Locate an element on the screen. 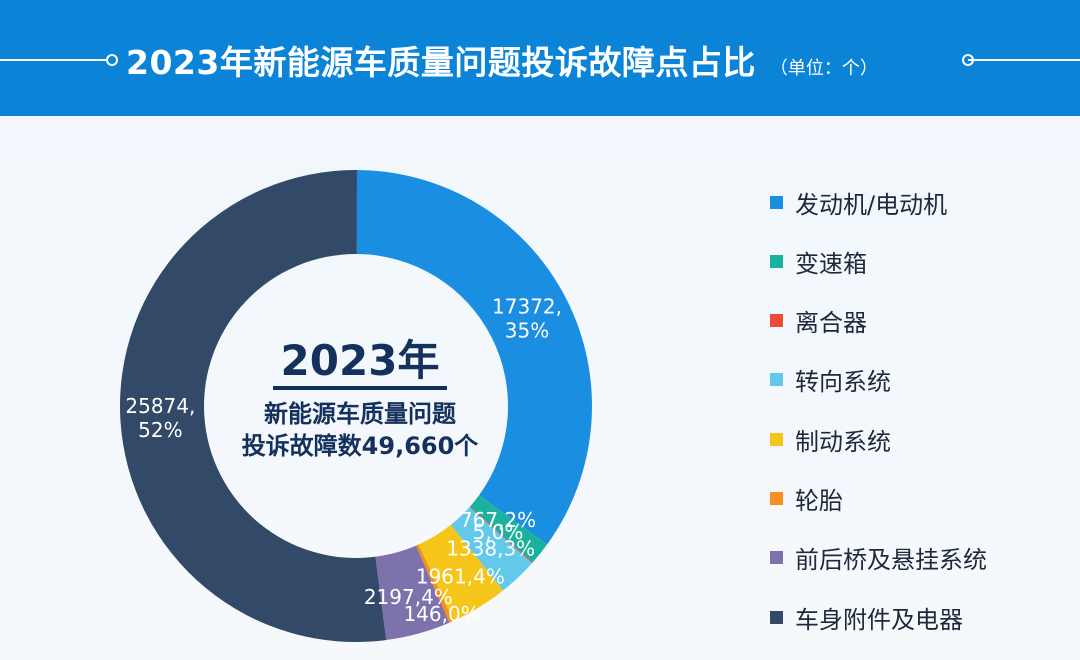 The image size is (1080, 660). chart-unit-text: （单位：个） is located at coordinates (823, 68).